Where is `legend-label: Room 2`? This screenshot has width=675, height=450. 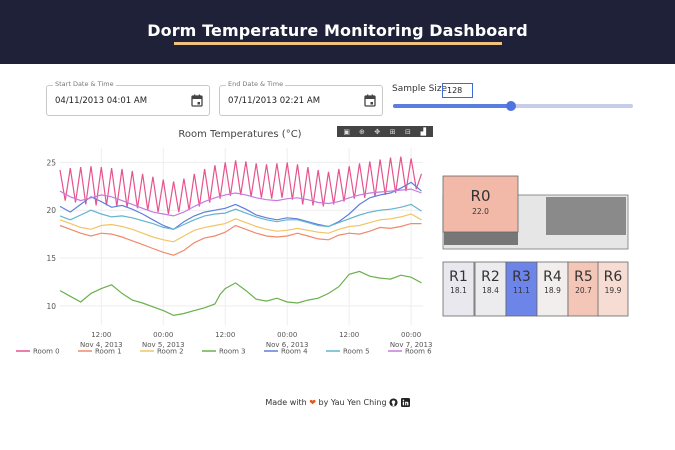 legend-label: Room 2 is located at coordinates (170, 352).